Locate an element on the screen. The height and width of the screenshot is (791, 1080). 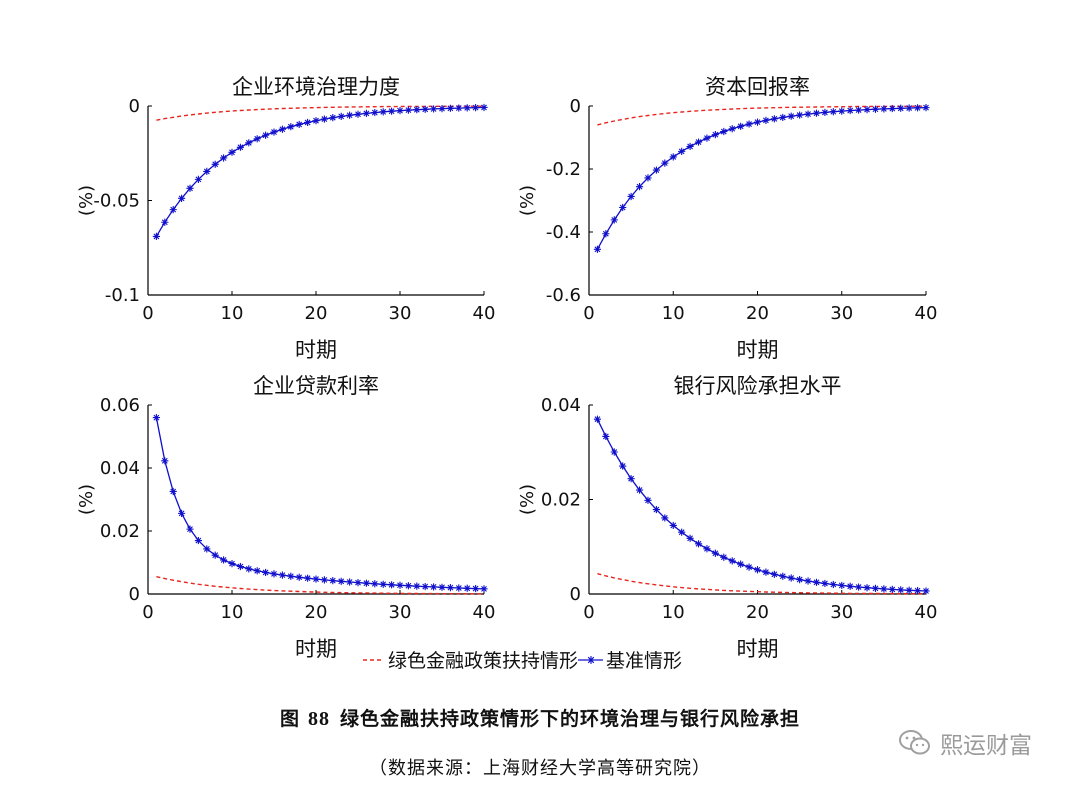
x-tick-label: 10 is located at coordinates (673, 313).